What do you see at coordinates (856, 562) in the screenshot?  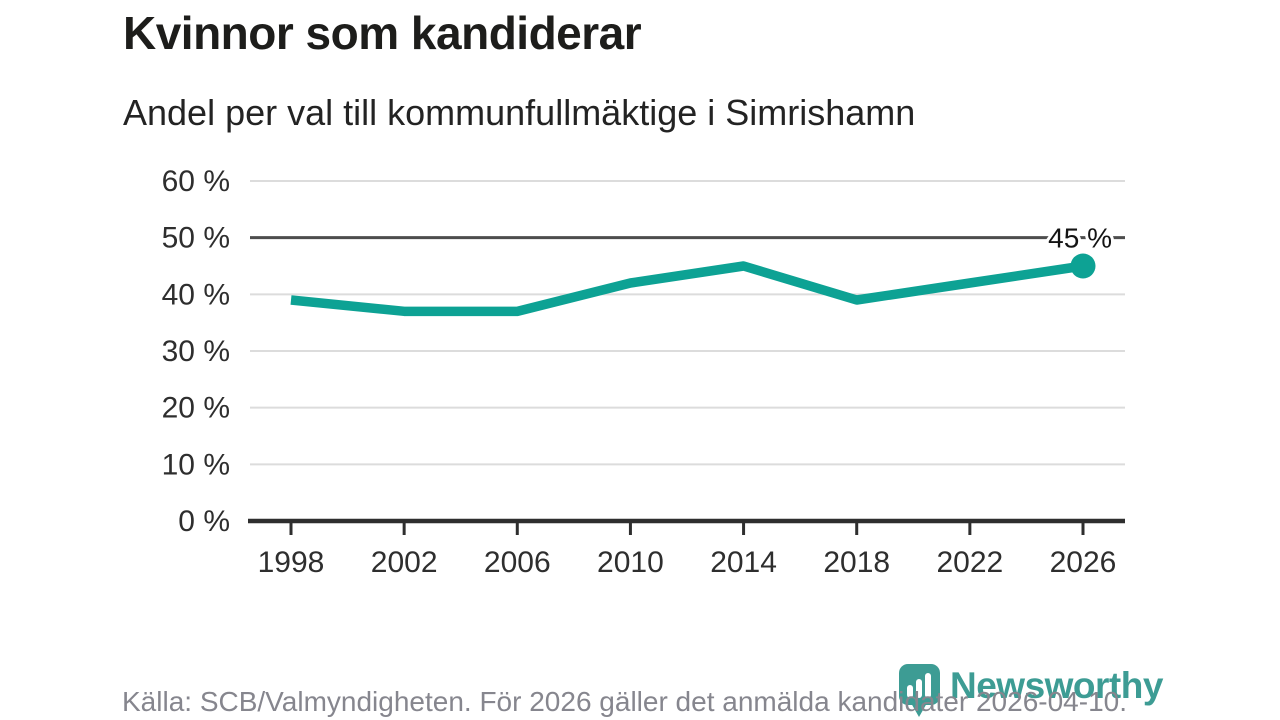 I see `x-axis-tick-label: 2018` at bounding box center [856, 562].